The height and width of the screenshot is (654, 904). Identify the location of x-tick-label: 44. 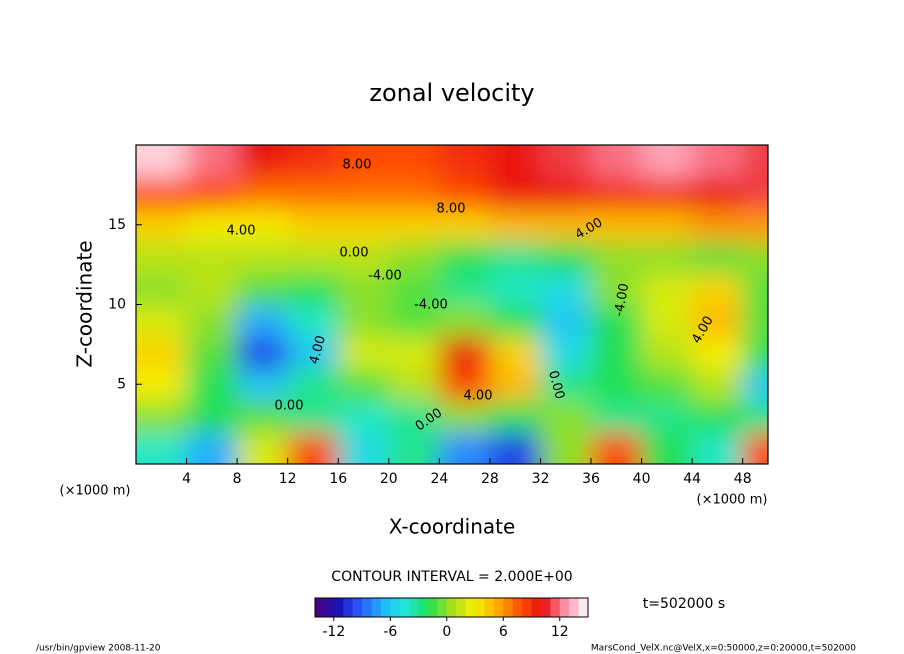
(692, 479).